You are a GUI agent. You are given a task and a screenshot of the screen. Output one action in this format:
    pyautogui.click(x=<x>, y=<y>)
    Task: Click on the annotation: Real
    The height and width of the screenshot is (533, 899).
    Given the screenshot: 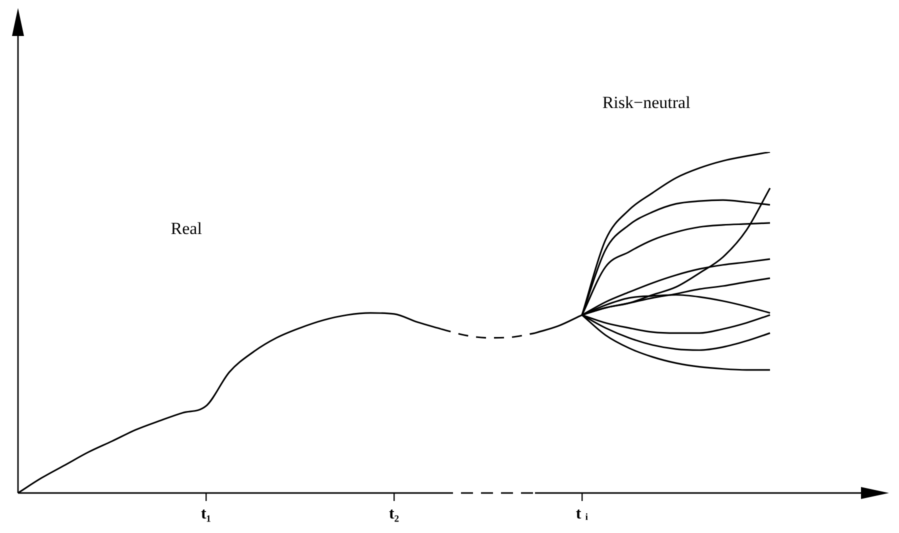 What is the action you would take?
    pyautogui.click(x=186, y=228)
    